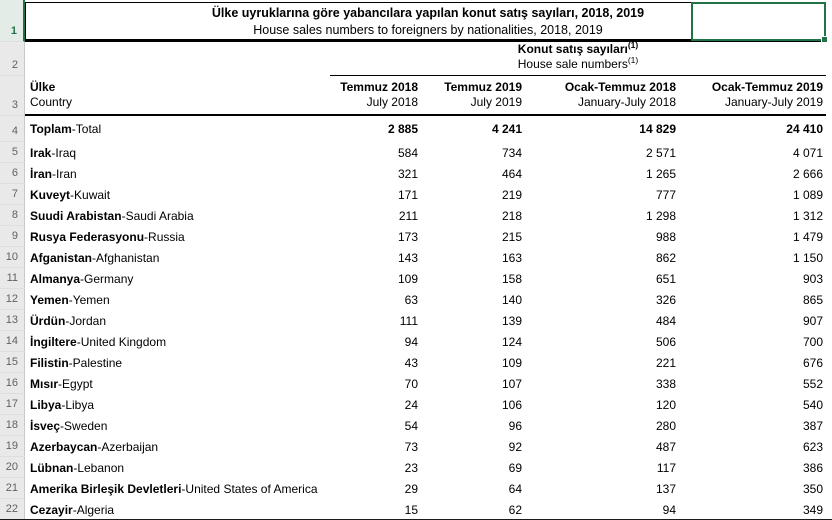  Describe the element at coordinates (602, 509) in the screenshot. I see `value-cell-jan-july-2018: 94` at that location.